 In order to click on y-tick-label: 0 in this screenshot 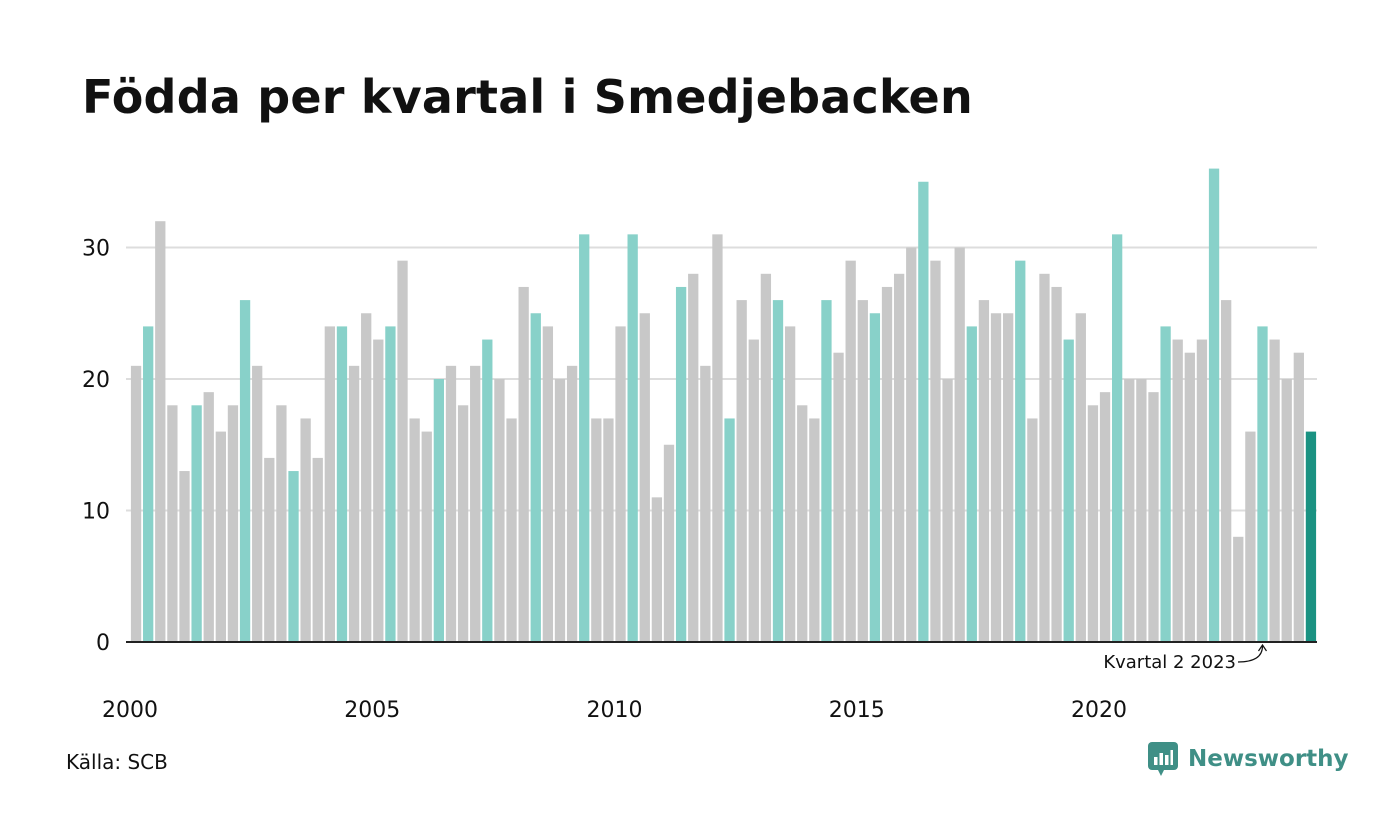, I will do `click(103, 643)`.